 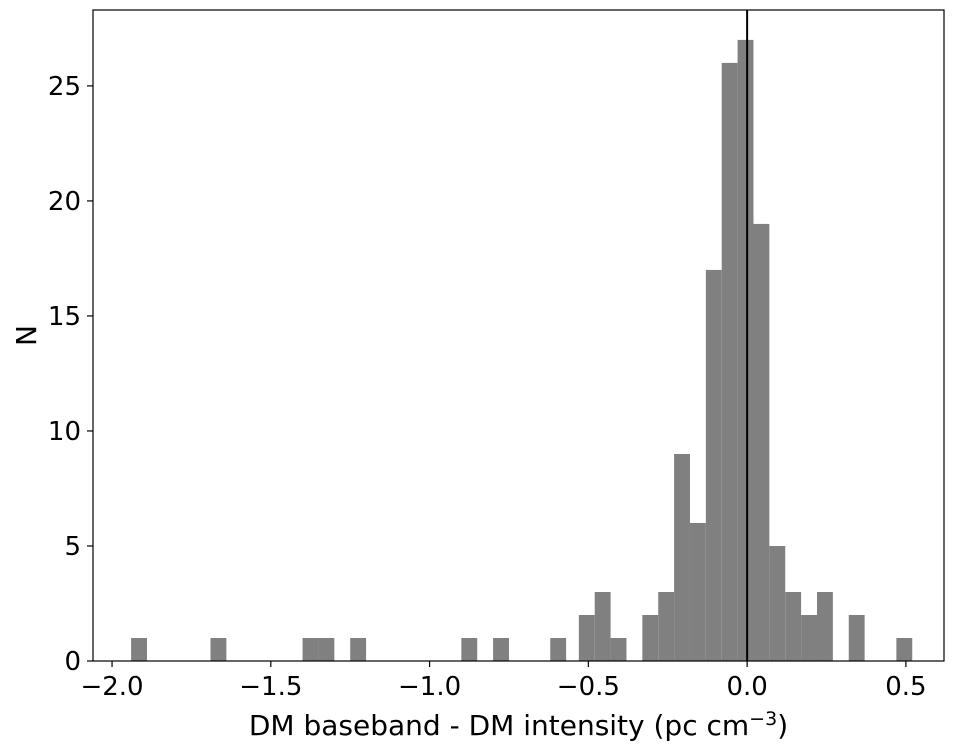 I want to click on y-axis-ticks: 0 5 10 15 20 25, so click(x=70, y=374).